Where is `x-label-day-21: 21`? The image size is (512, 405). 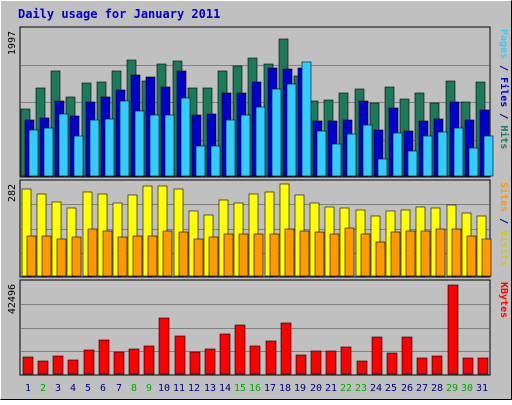 x-label-day-21: 21 is located at coordinates (331, 388).